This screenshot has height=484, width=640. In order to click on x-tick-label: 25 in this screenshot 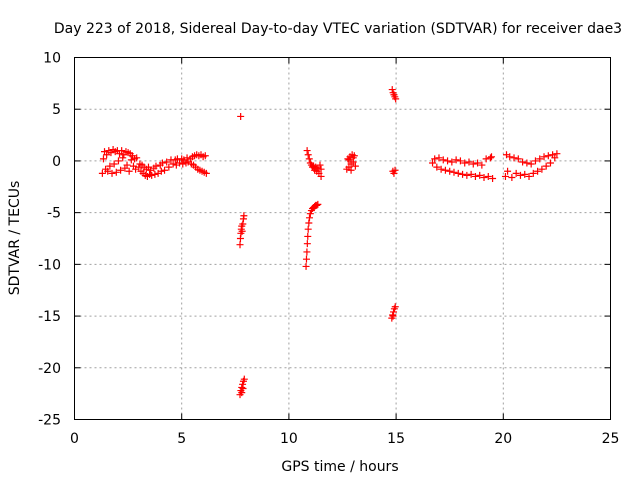, I will do `click(611, 439)`.